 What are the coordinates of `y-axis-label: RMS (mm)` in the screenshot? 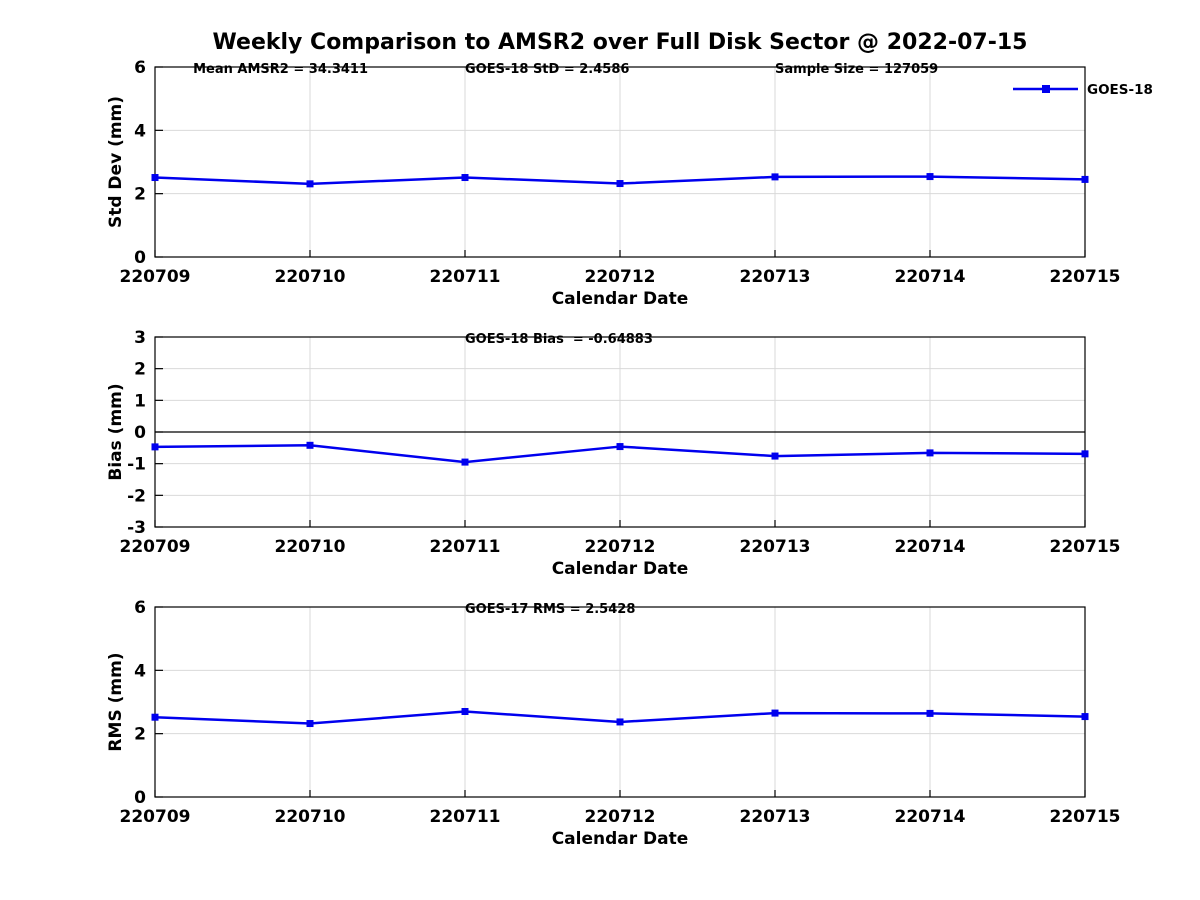 It's located at (116, 701).